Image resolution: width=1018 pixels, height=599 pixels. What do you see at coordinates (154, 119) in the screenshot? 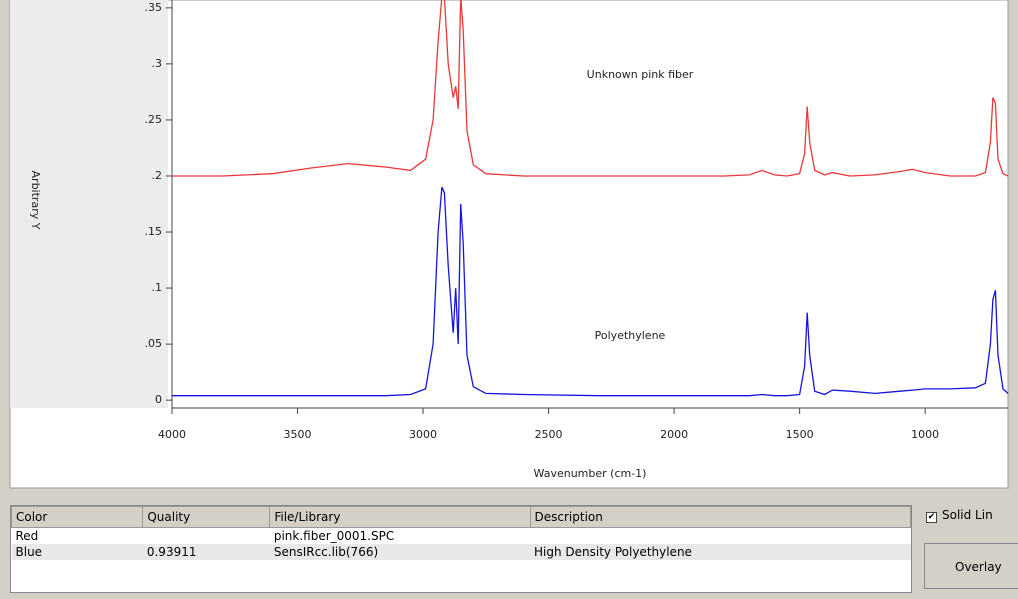
I see `y-tick-label: .25` at bounding box center [154, 119].